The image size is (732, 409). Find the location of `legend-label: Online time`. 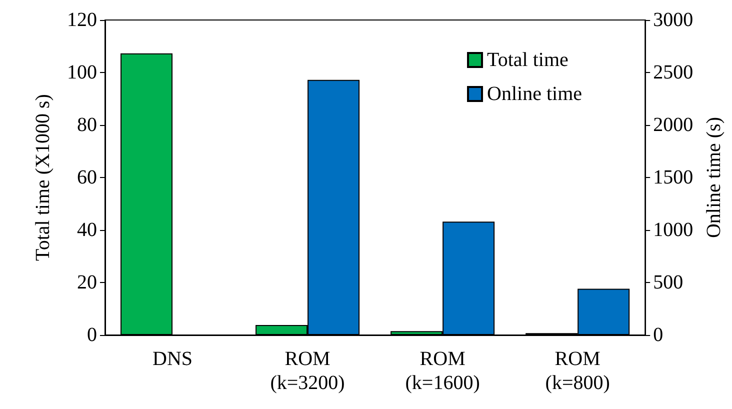

legend-label: Online time is located at coordinates (534, 94).